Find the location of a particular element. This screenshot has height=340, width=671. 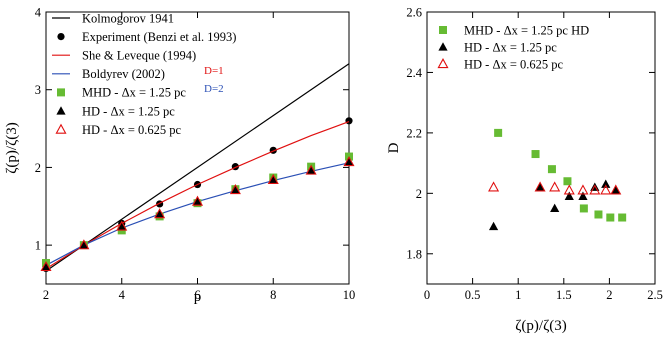

y-tick-label: 2.6 is located at coordinates (414, 13).